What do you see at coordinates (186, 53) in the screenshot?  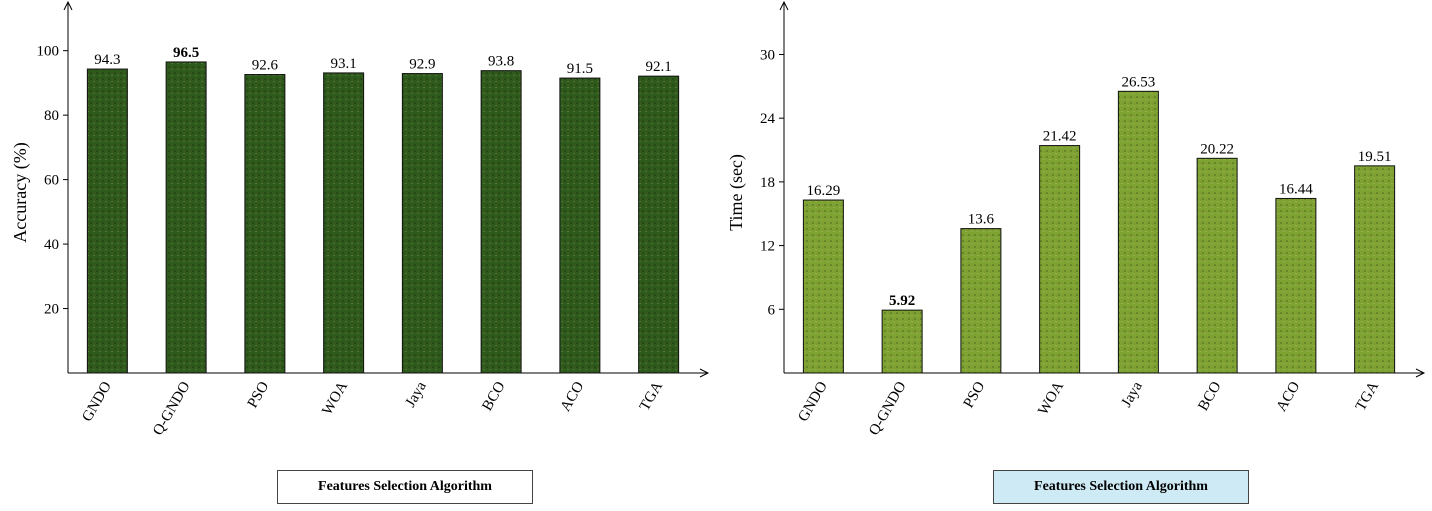 I see `accuracy-value-label: 96.5` at bounding box center [186, 53].